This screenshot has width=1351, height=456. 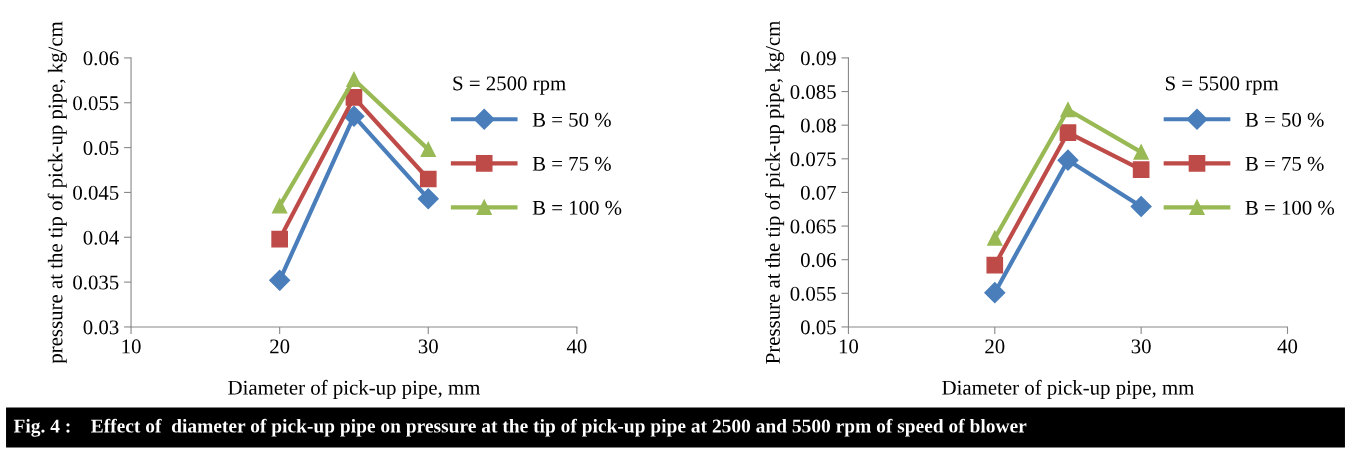 I want to click on y-tick-label: 0.03, so click(x=101, y=327).